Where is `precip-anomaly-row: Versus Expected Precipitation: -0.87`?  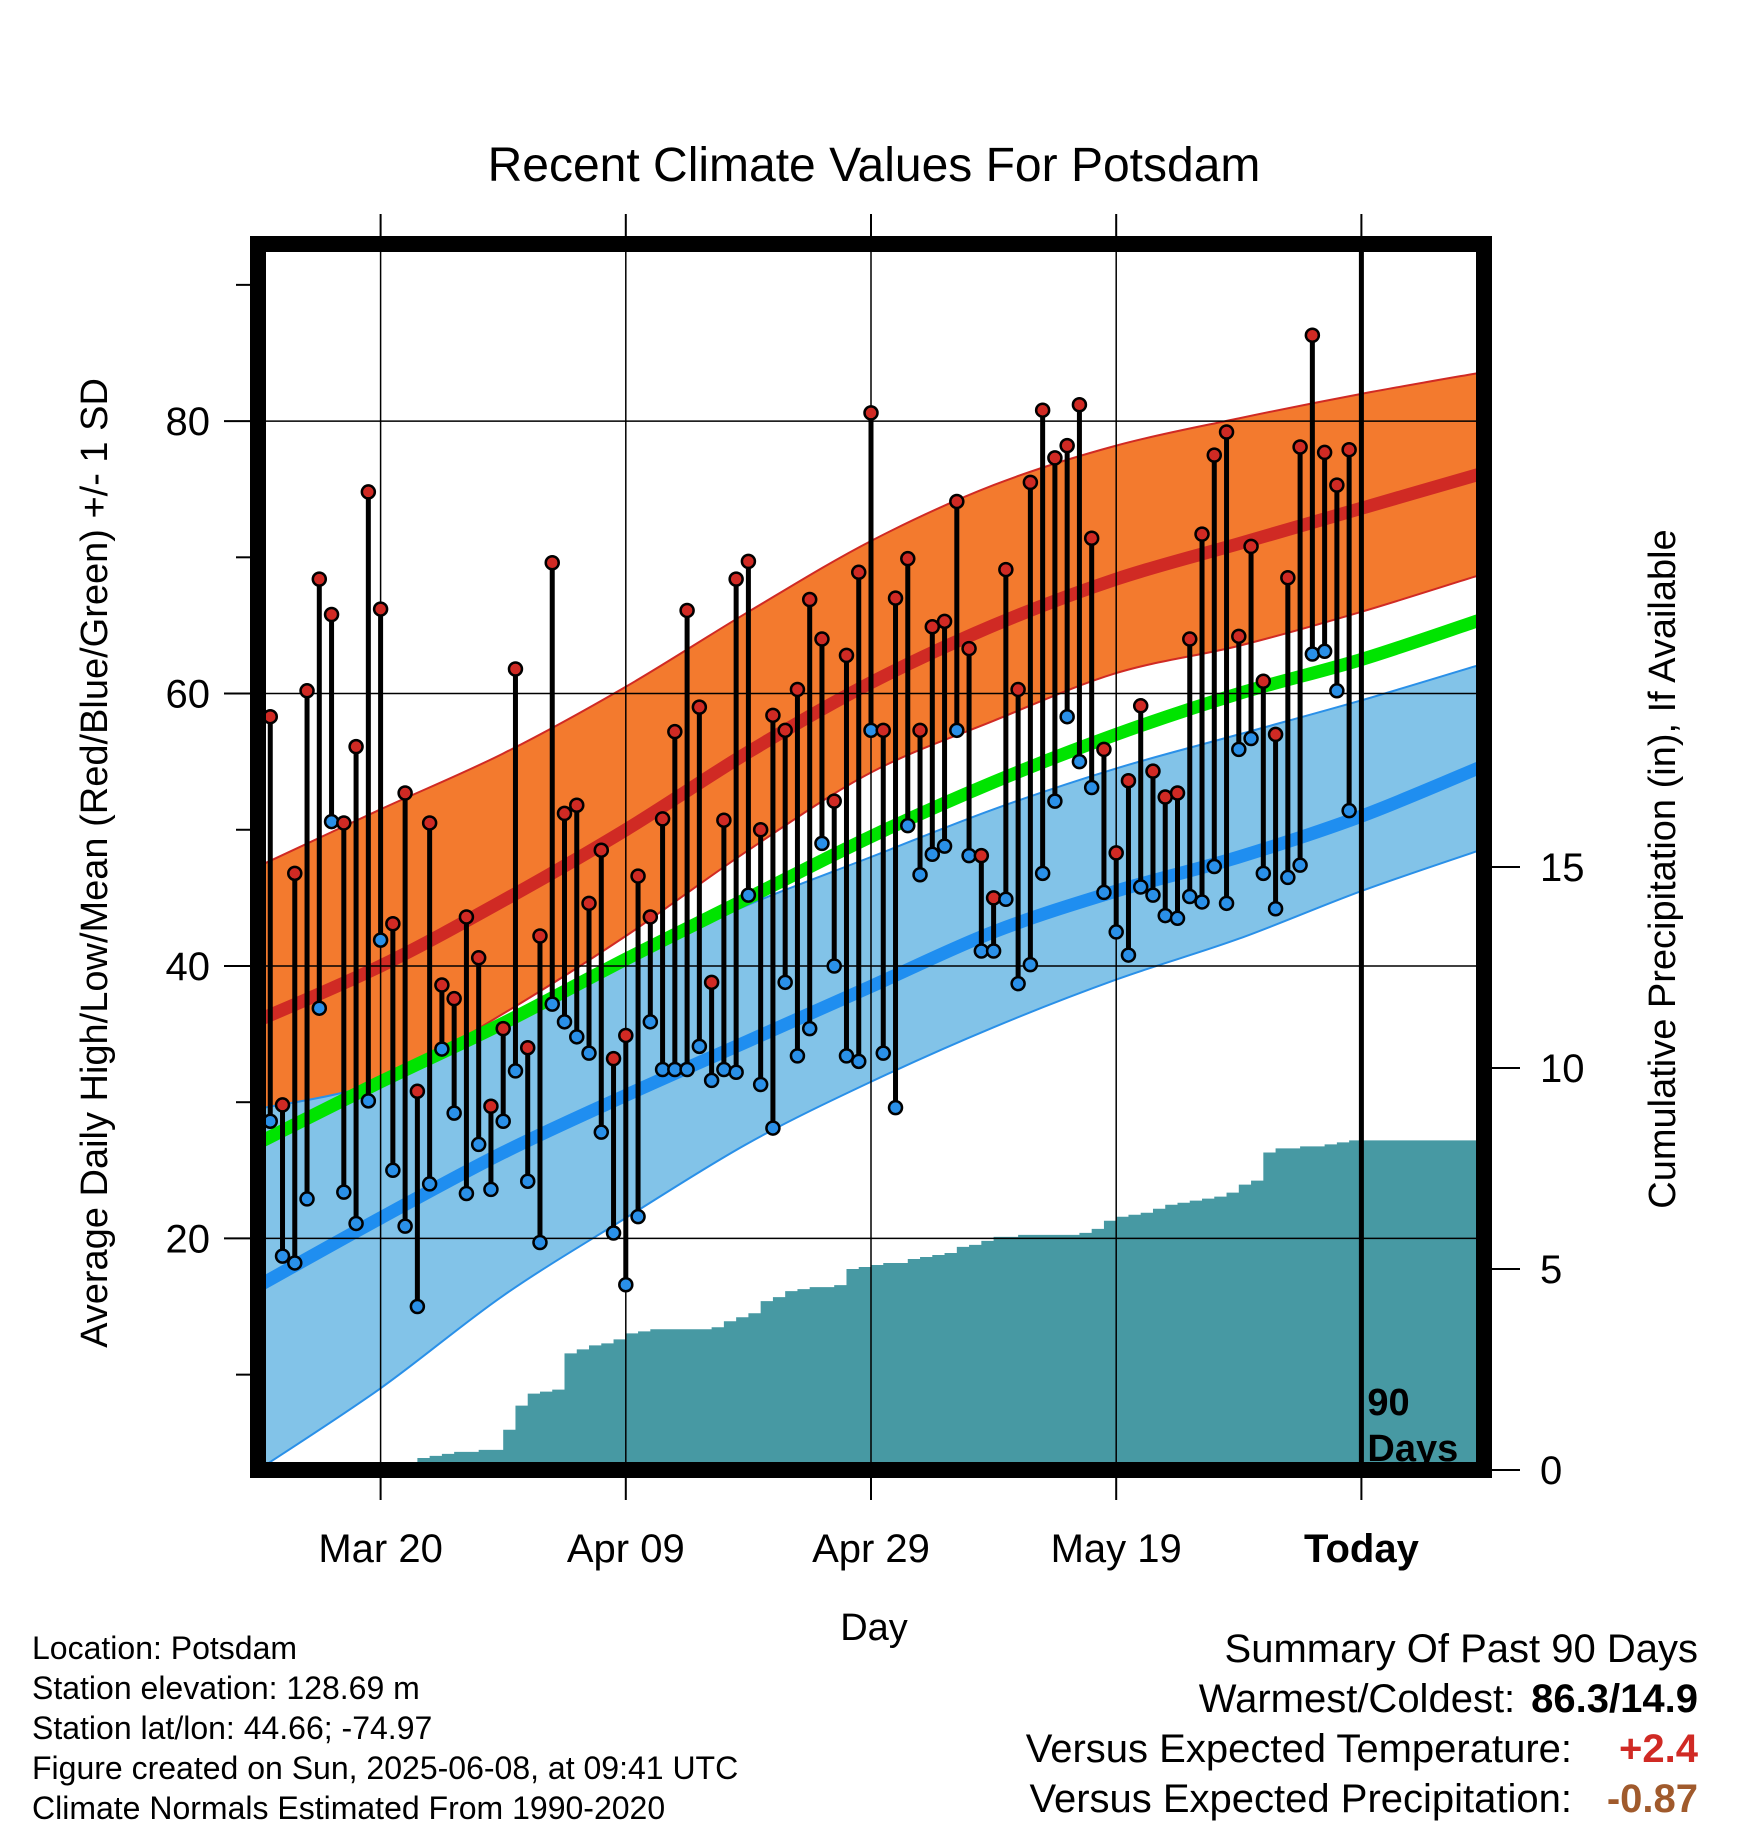
precip-anomaly-row: Versus Expected Precipitation: -0.87 is located at coordinates (1362, 1799).